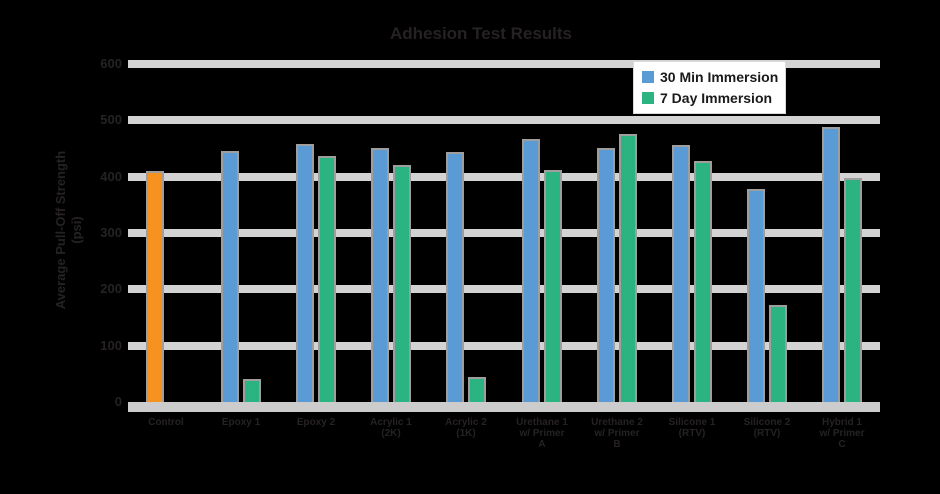 The image size is (940, 494). I want to click on bar-control, so click(155, 287).